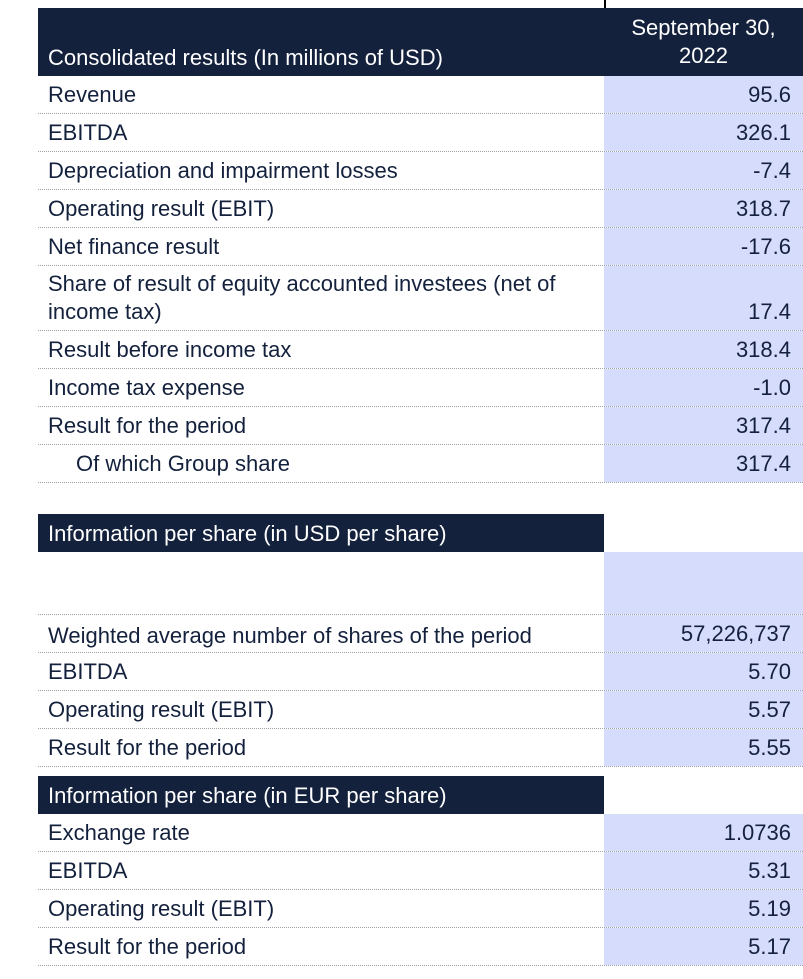  I want to click on row-value: 318.7, so click(703, 208).